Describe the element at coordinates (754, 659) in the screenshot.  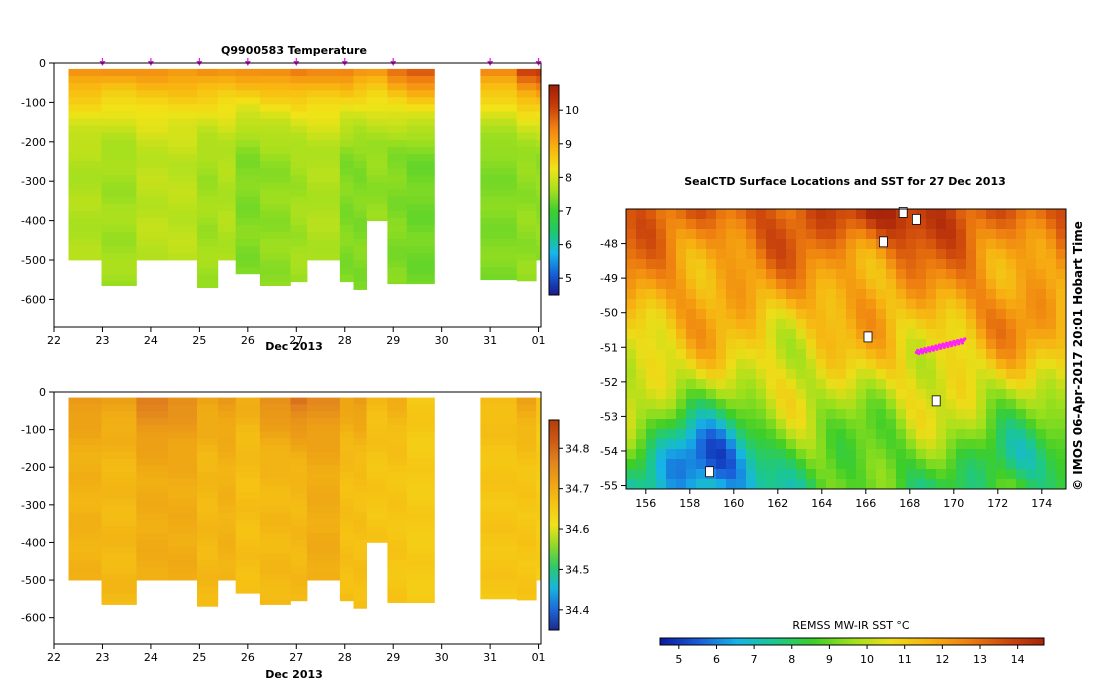
I see `sst-colorbar-tick-label: 7` at that location.